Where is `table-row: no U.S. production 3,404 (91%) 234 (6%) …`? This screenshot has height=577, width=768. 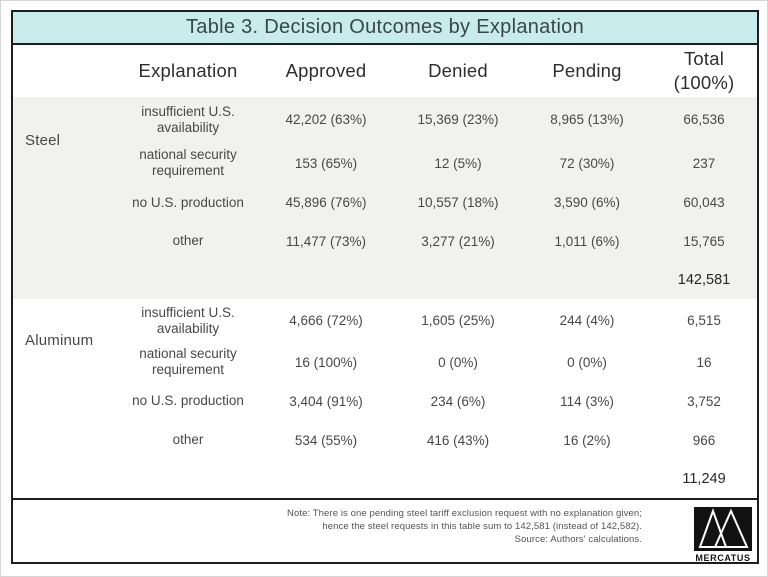 table-row: no U.S. production 3,404 (91%) 234 (6%) … is located at coordinates (385, 401).